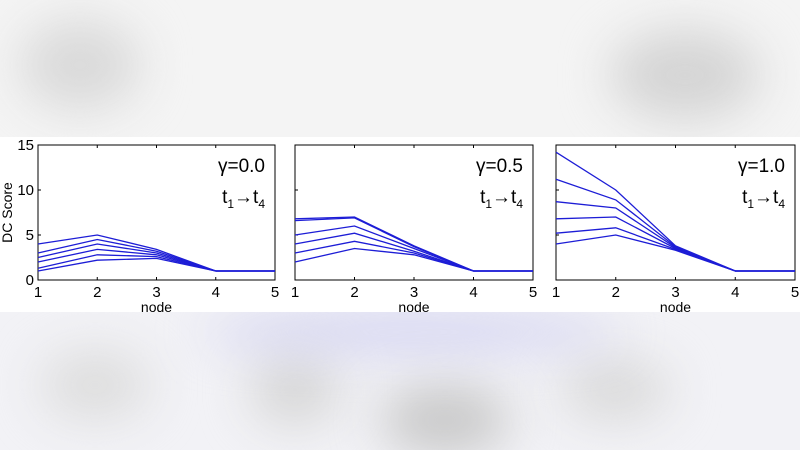 Image resolution: width=800 pixels, height=450 pixels. I want to click on y-tick-label: 5, so click(30, 235).